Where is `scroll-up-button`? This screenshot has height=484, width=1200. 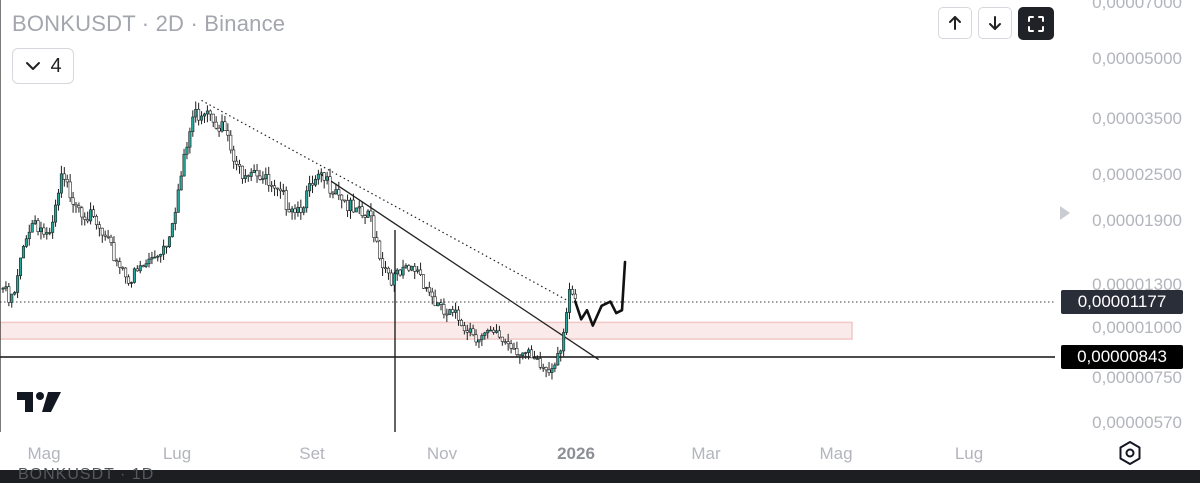 scroll-up-button is located at coordinates (955, 23).